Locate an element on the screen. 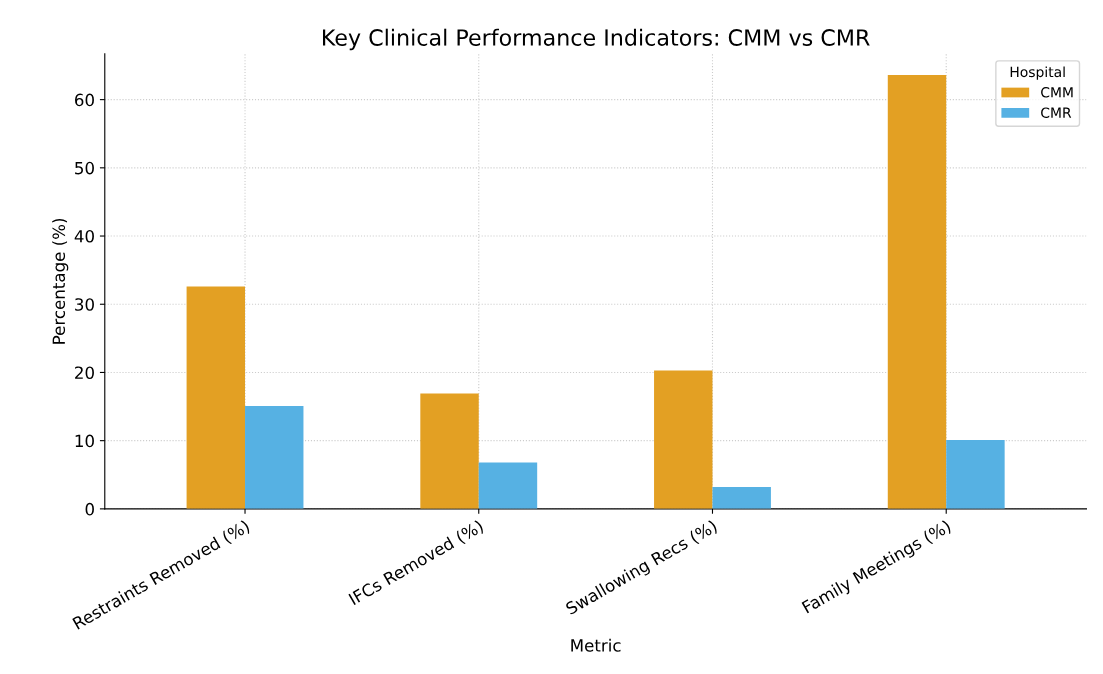  y-tick-label: 0 is located at coordinates (89, 509).